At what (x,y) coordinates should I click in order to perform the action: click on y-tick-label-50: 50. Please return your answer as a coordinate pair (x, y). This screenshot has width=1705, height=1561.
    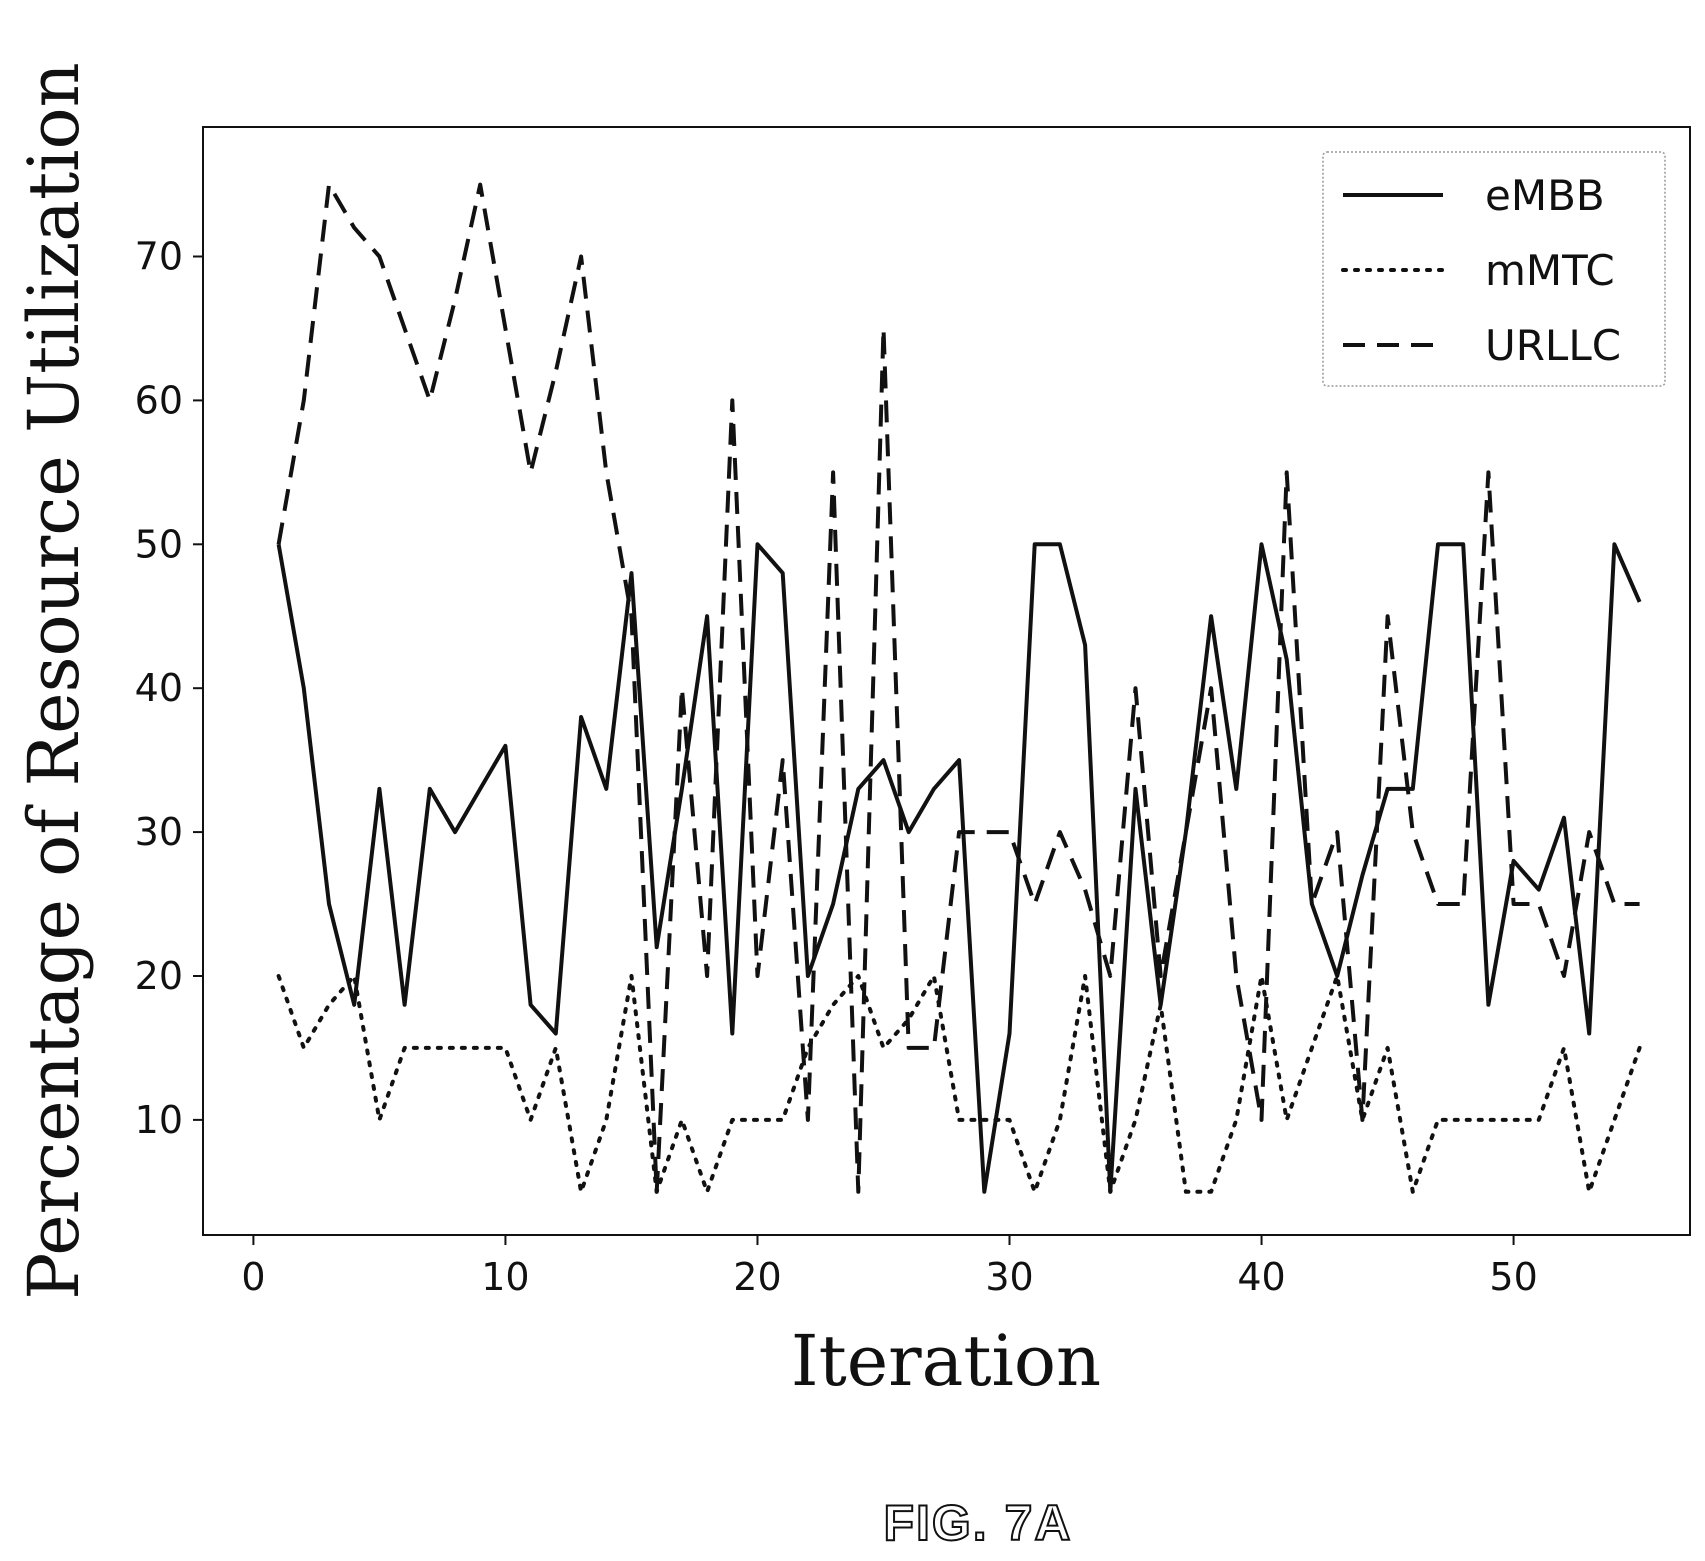
    Looking at the image, I should click on (159, 544).